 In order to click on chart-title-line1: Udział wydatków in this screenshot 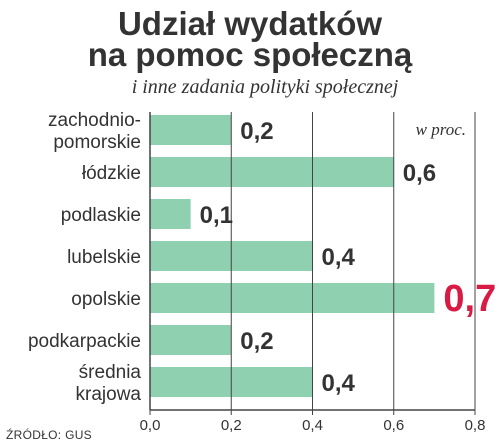, I will do `click(250, 23)`.